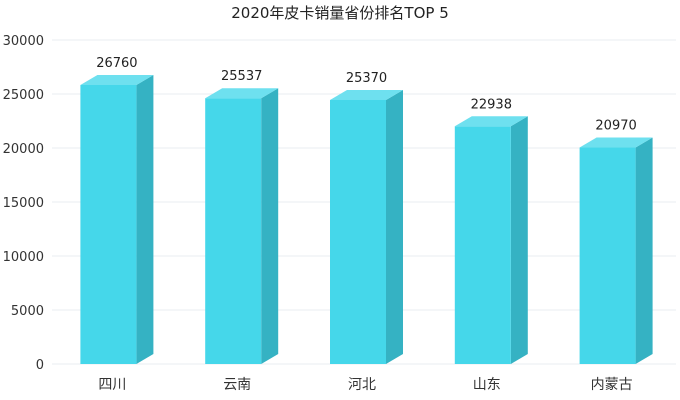 This screenshot has height=400, width=680. I want to click on y-tick-label: 5000, so click(27, 311).